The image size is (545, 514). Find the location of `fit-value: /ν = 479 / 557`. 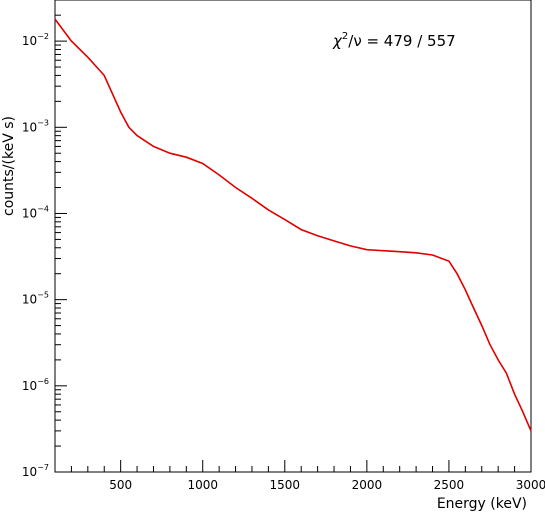

fit-value: /ν = 479 / 557 is located at coordinates (401, 41).